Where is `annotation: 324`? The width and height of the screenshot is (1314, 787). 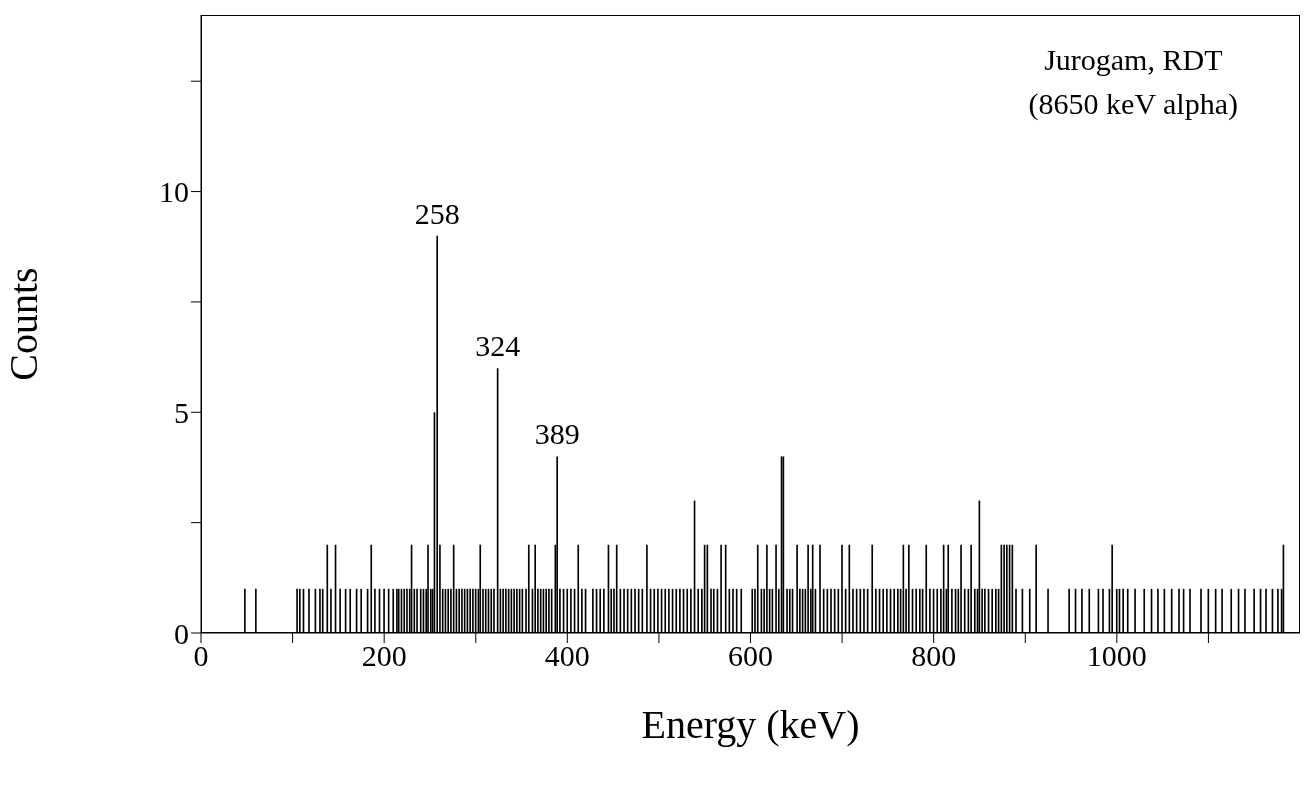
annotation: 324 is located at coordinates (498, 346).